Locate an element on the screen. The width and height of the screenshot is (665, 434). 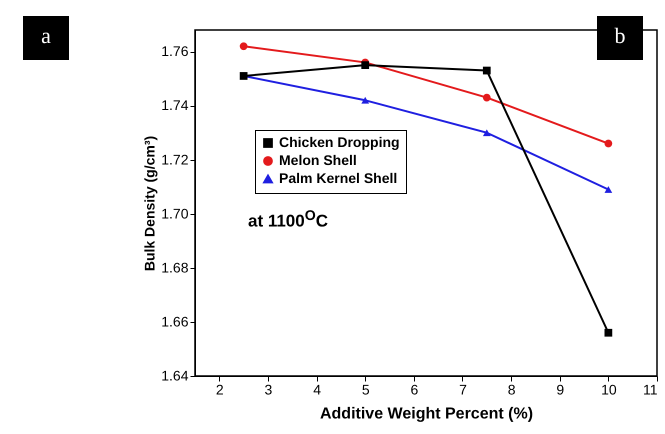
x-tick-label: 6 is located at coordinates (414, 390).